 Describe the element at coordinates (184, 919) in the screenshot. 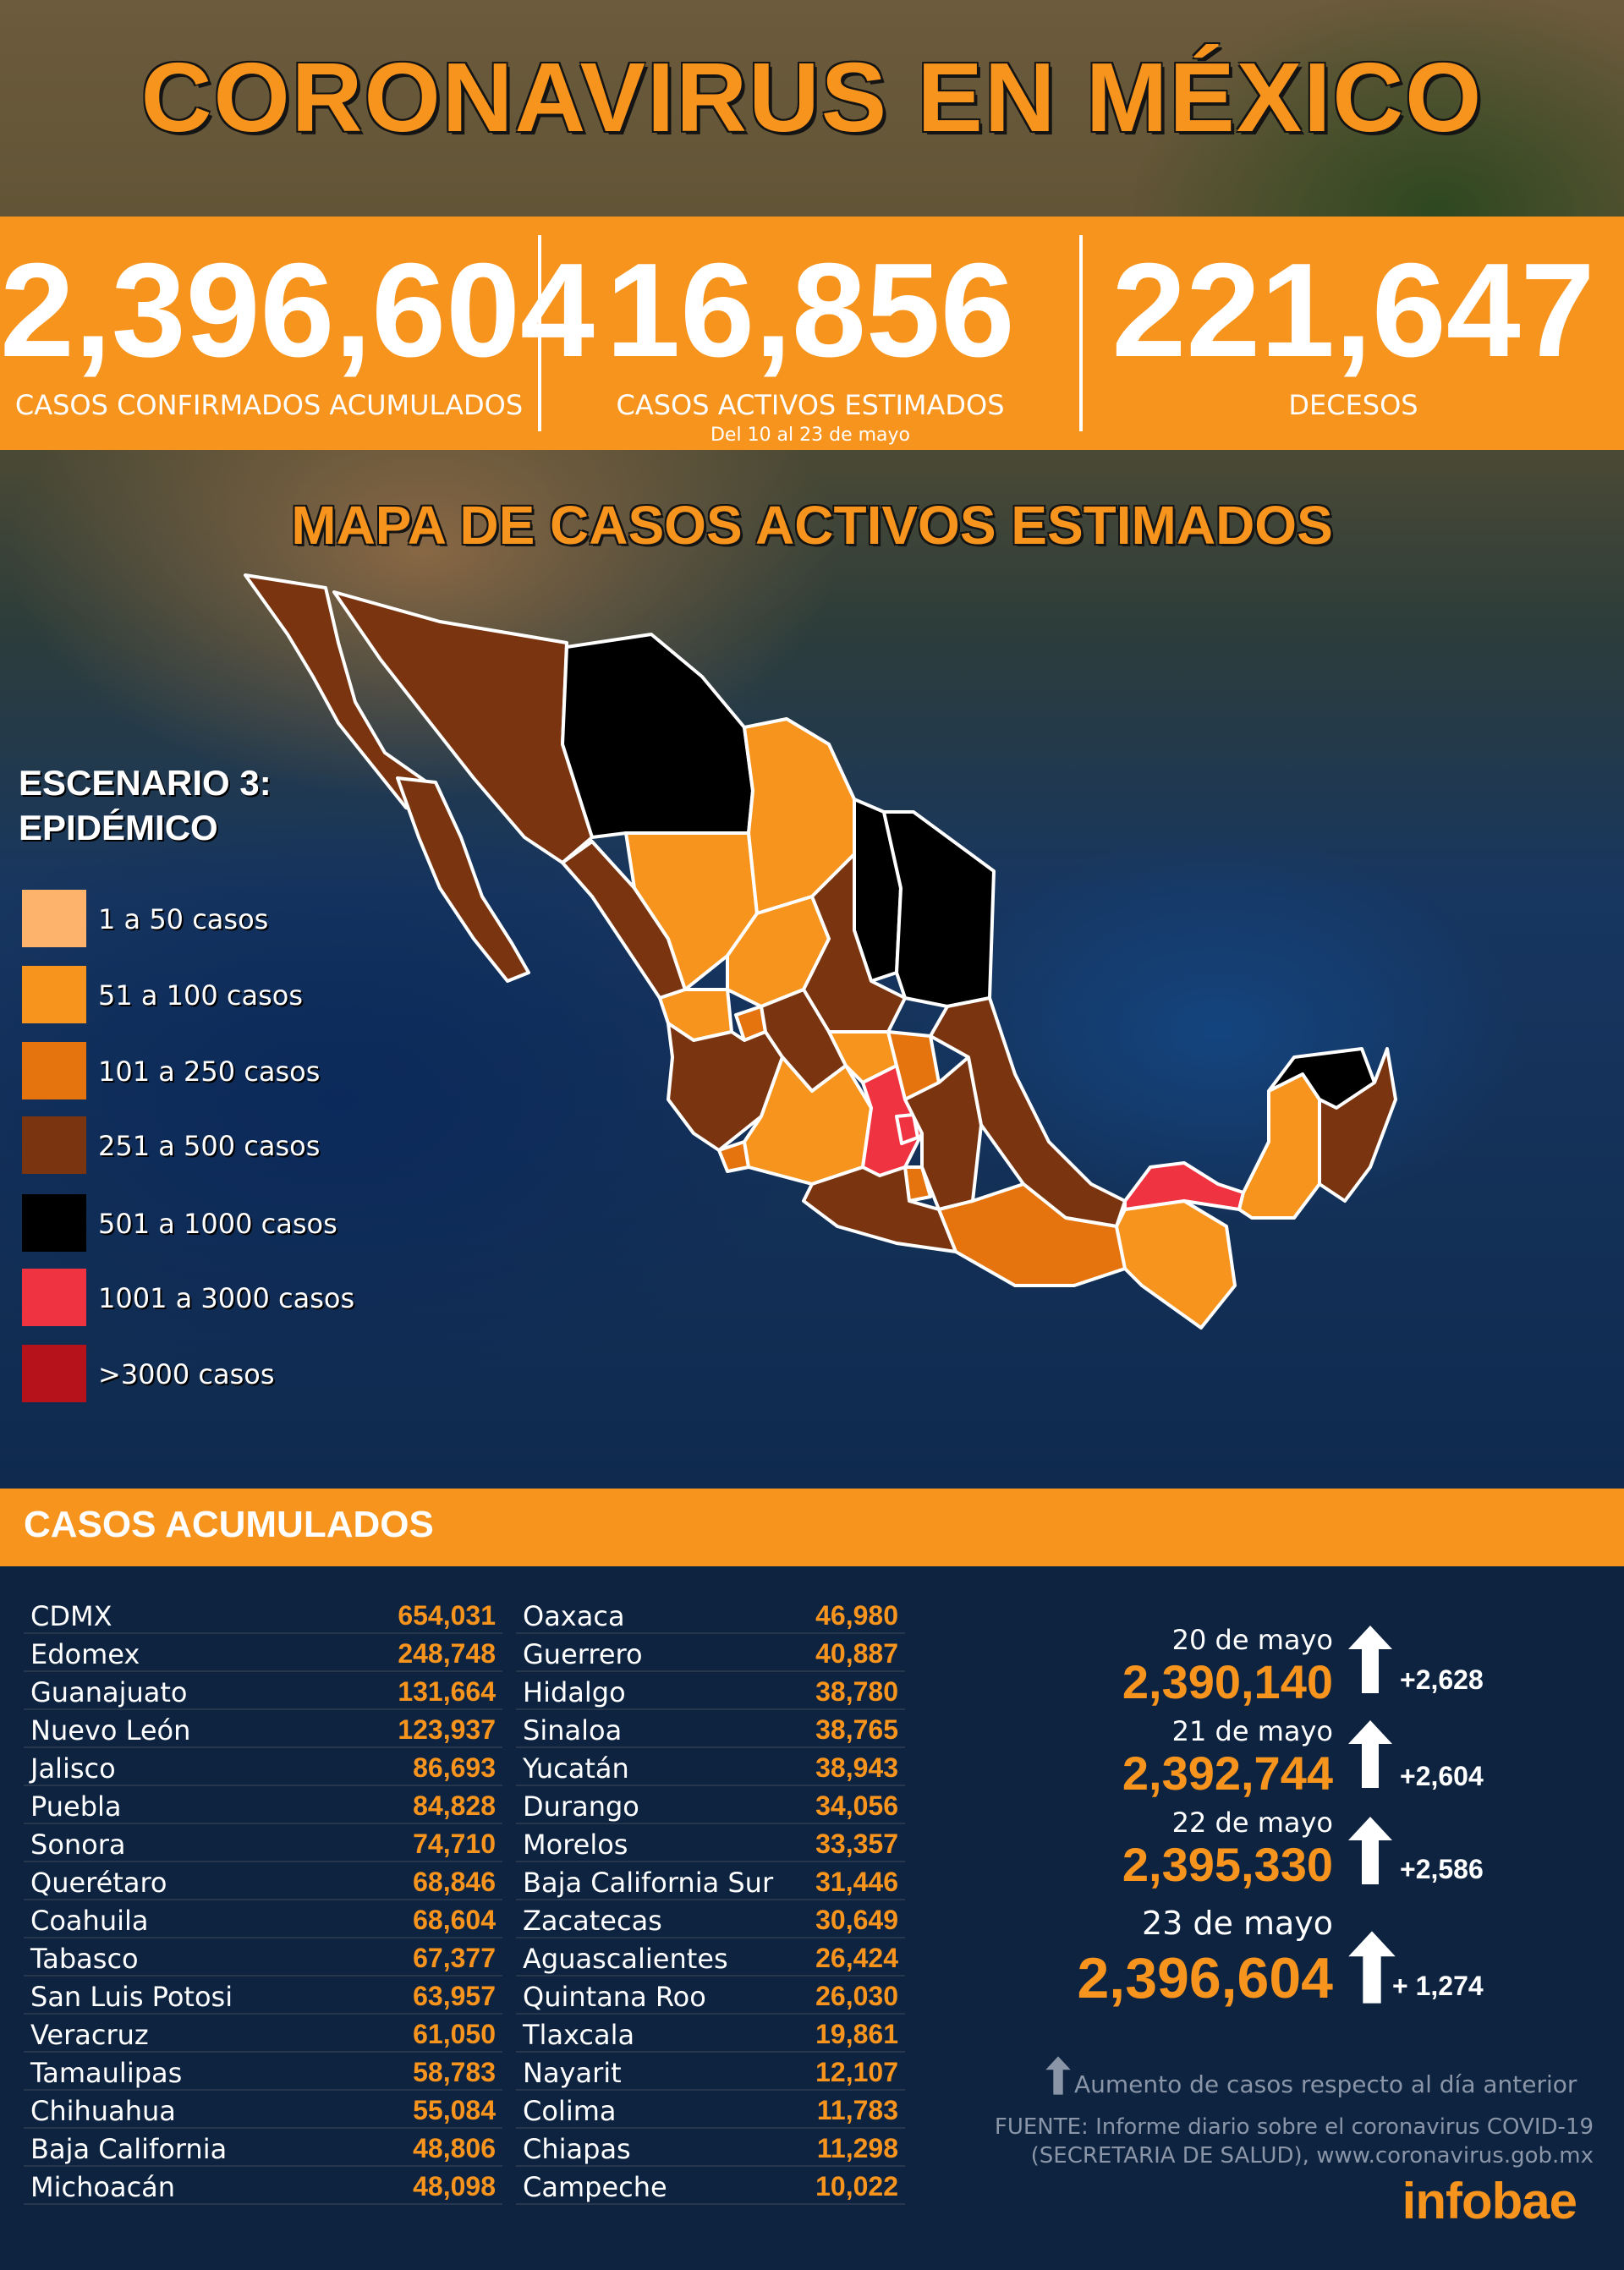

I see `legend-label: 1 a 50 casos` at that location.